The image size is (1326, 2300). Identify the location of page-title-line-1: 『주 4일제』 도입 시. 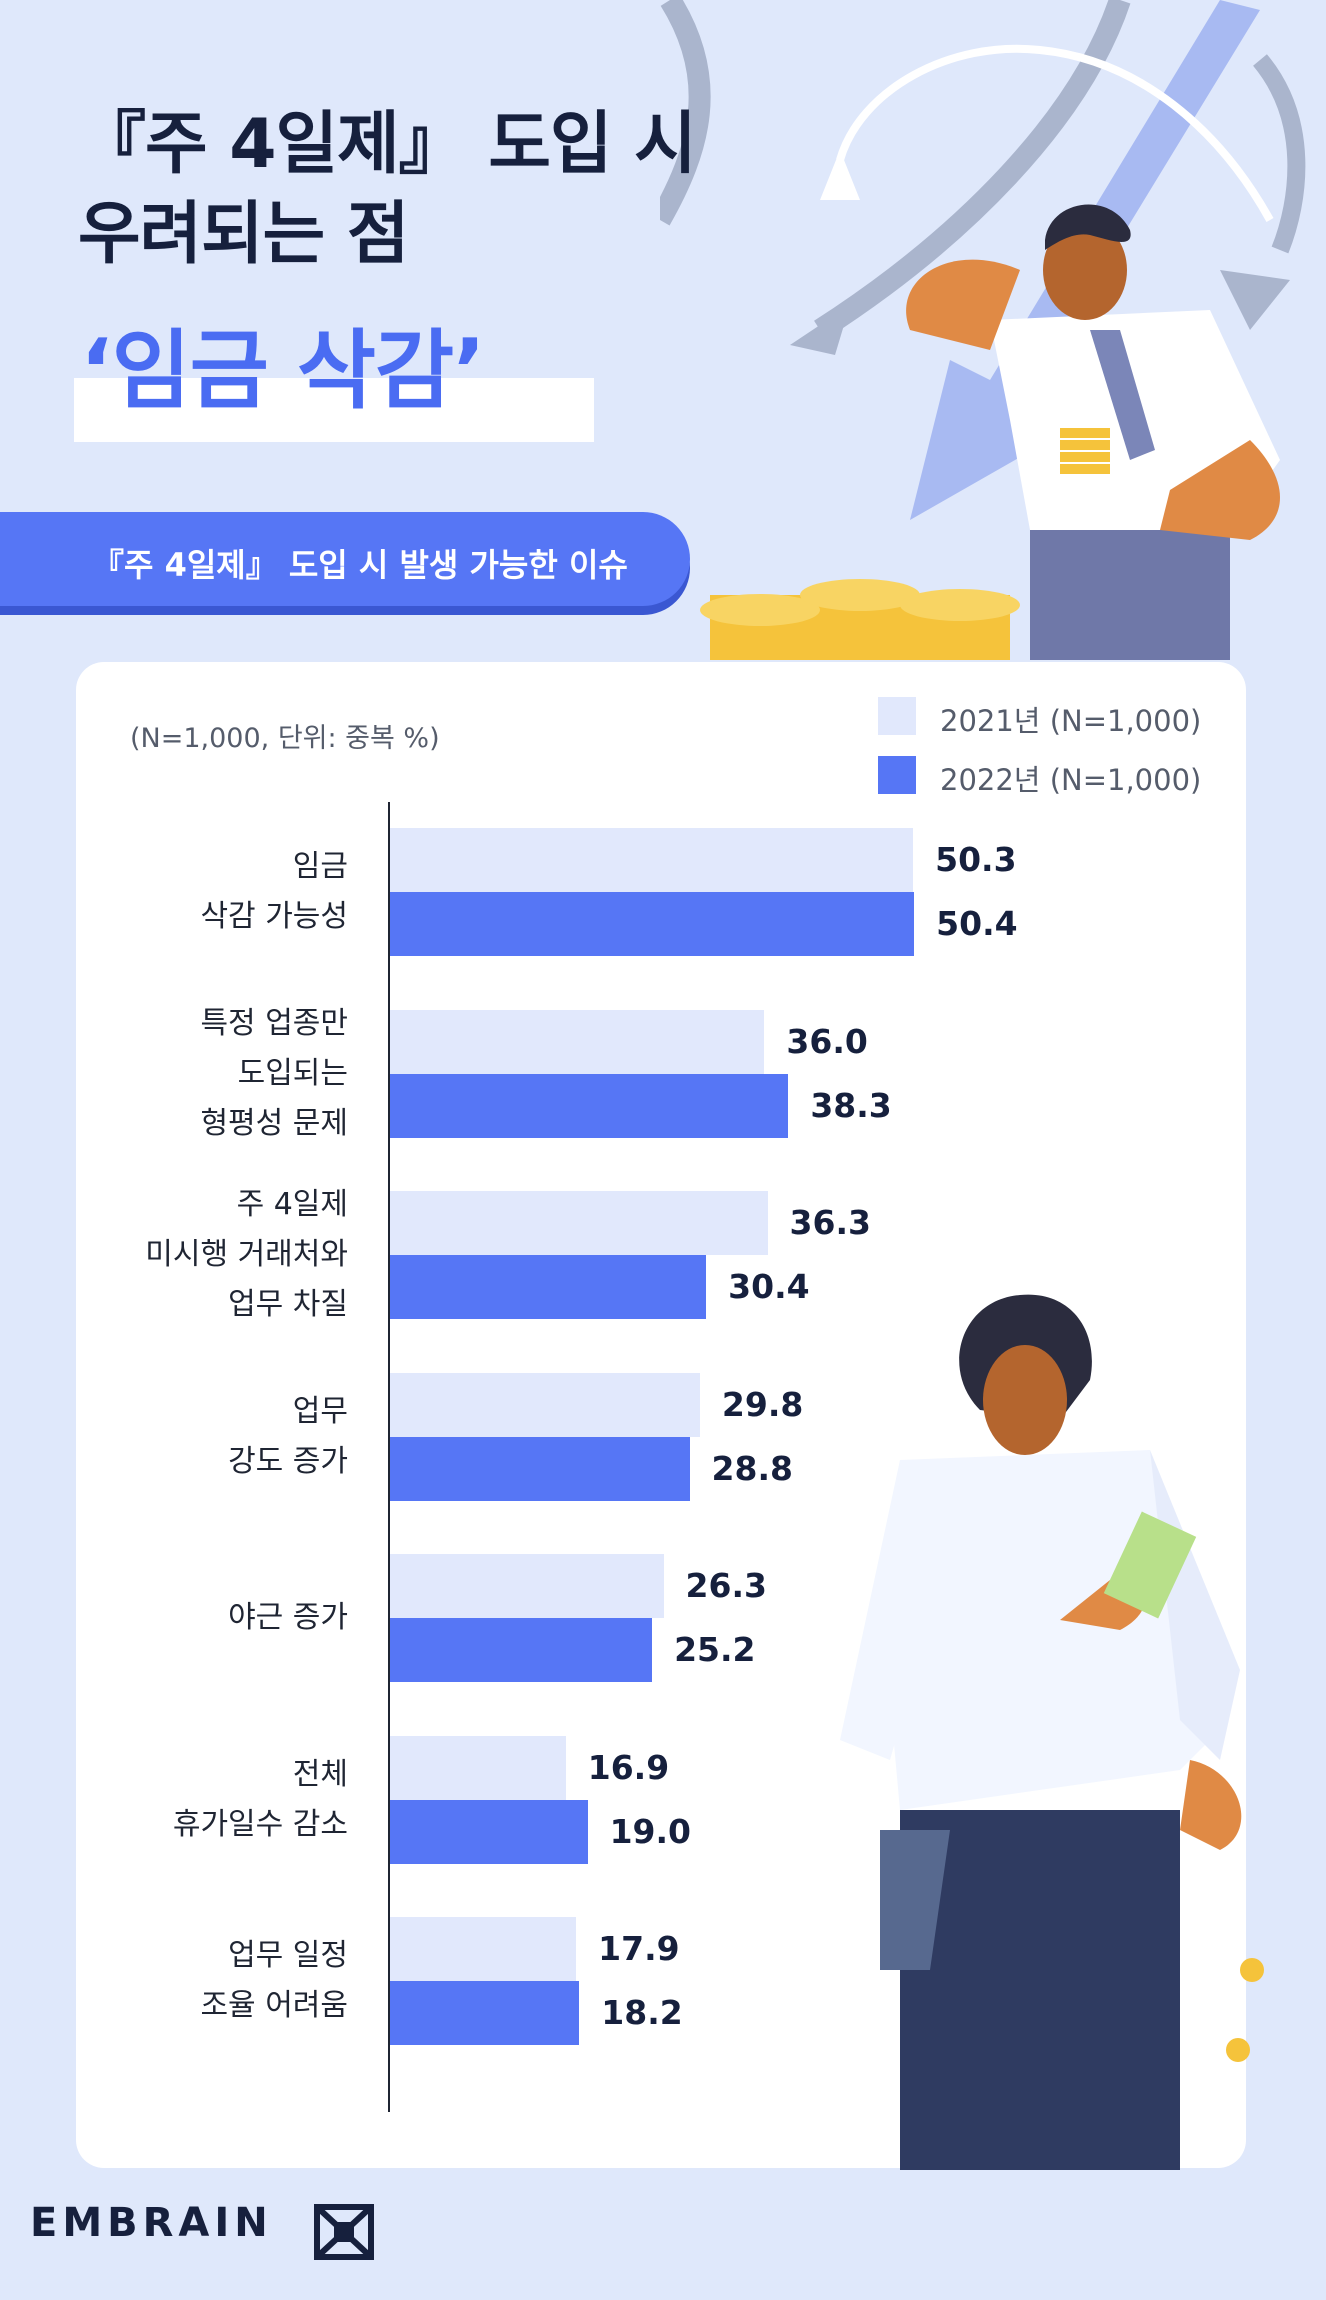
(387, 144).